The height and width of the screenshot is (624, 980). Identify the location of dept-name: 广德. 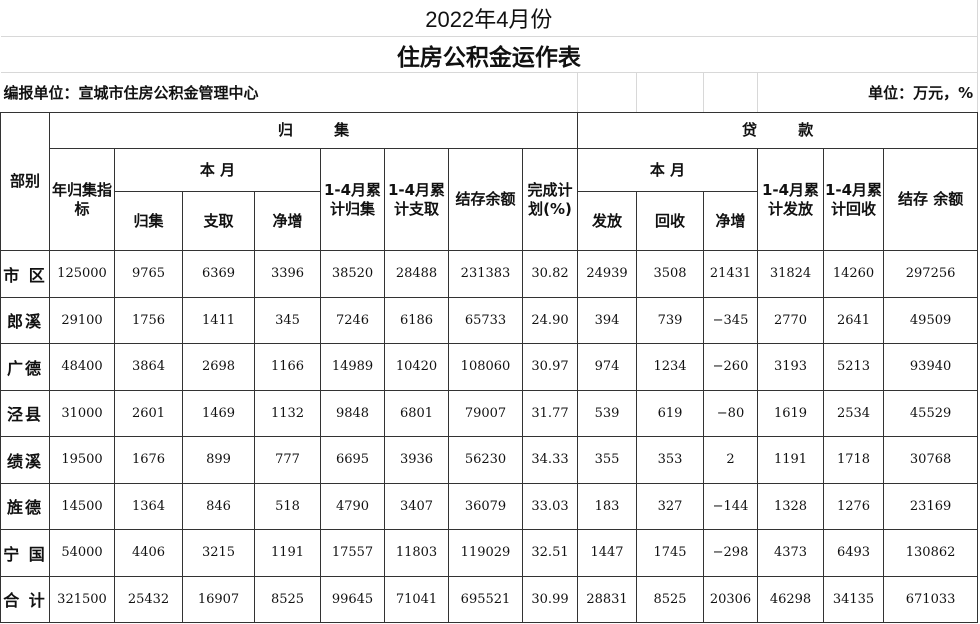
(25, 367).